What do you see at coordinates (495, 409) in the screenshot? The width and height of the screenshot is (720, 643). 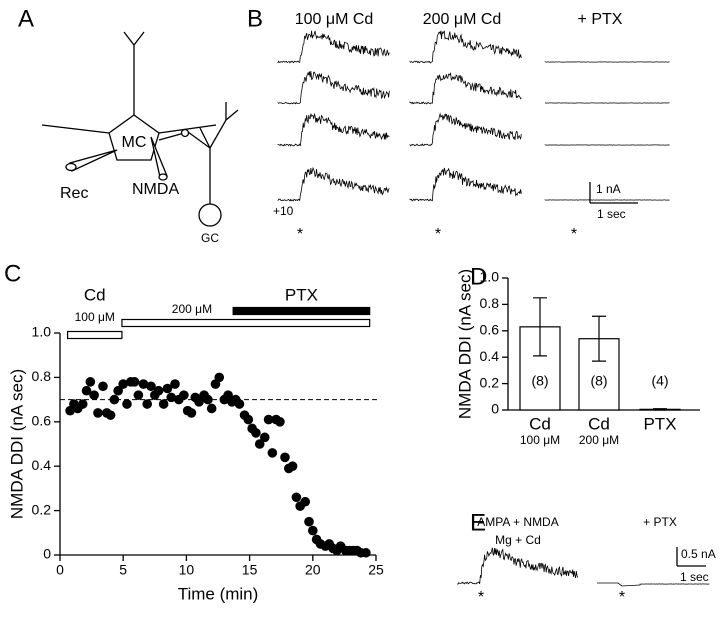 I see `y-tick-label: 0` at bounding box center [495, 409].